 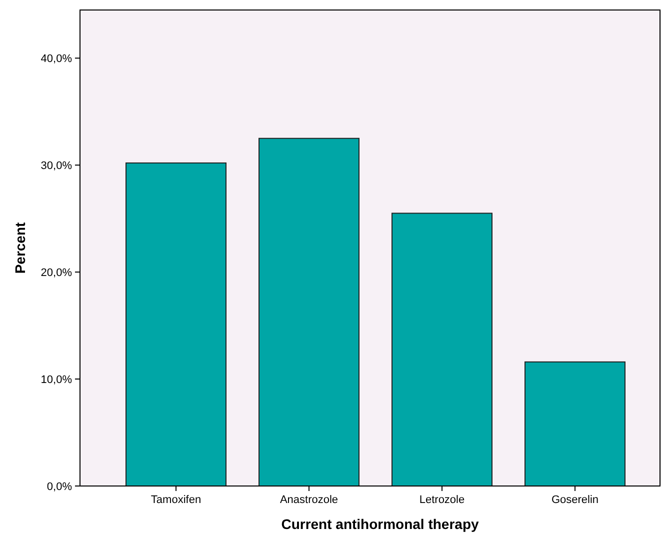 What do you see at coordinates (56, 166) in the screenshot?
I see `y-tick-label: 30,0%` at bounding box center [56, 166].